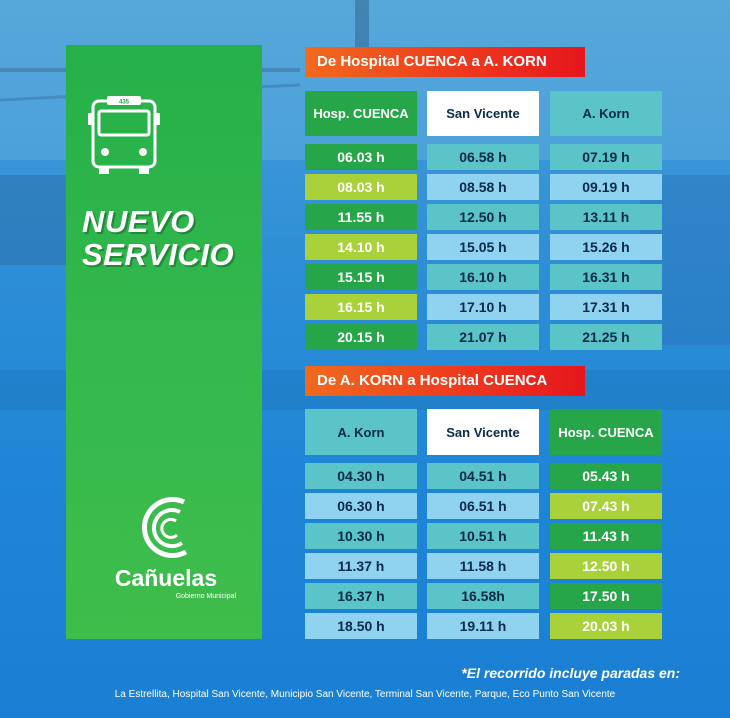  I want to click on time-cell: 04.30 h, so click(361, 476).